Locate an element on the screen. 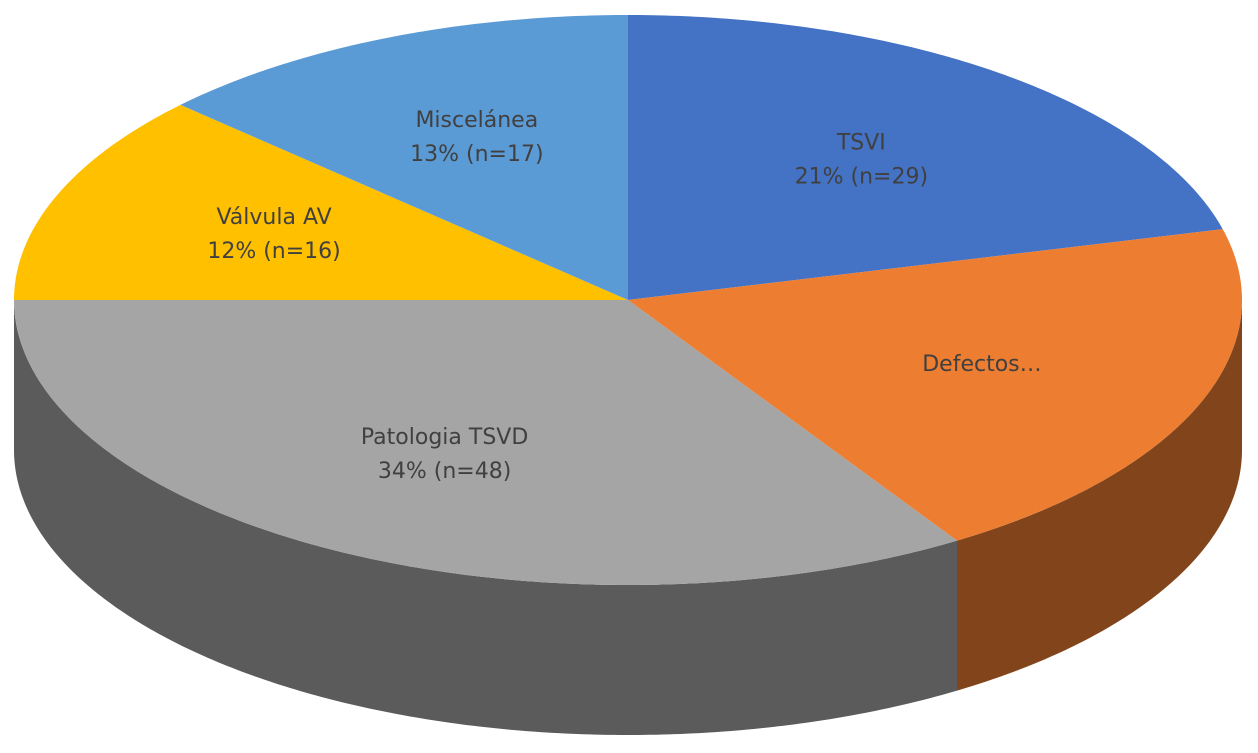  value-label: 13% (n=17) is located at coordinates (476, 154).